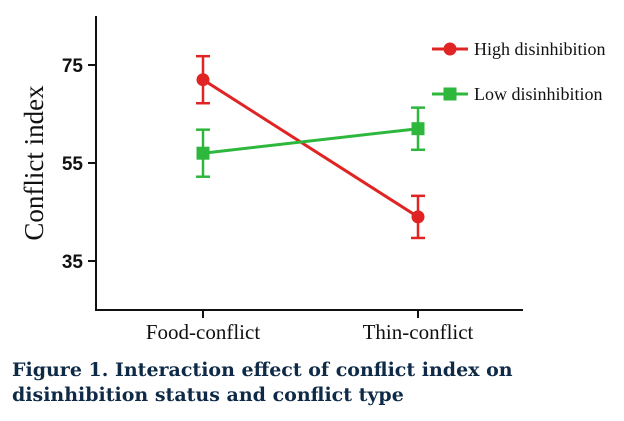 The image size is (624, 421). What do you see at coordinates (73, 262) in the screenshot?
I see `y-tick-label: 35` at bounding box center [73, 262].